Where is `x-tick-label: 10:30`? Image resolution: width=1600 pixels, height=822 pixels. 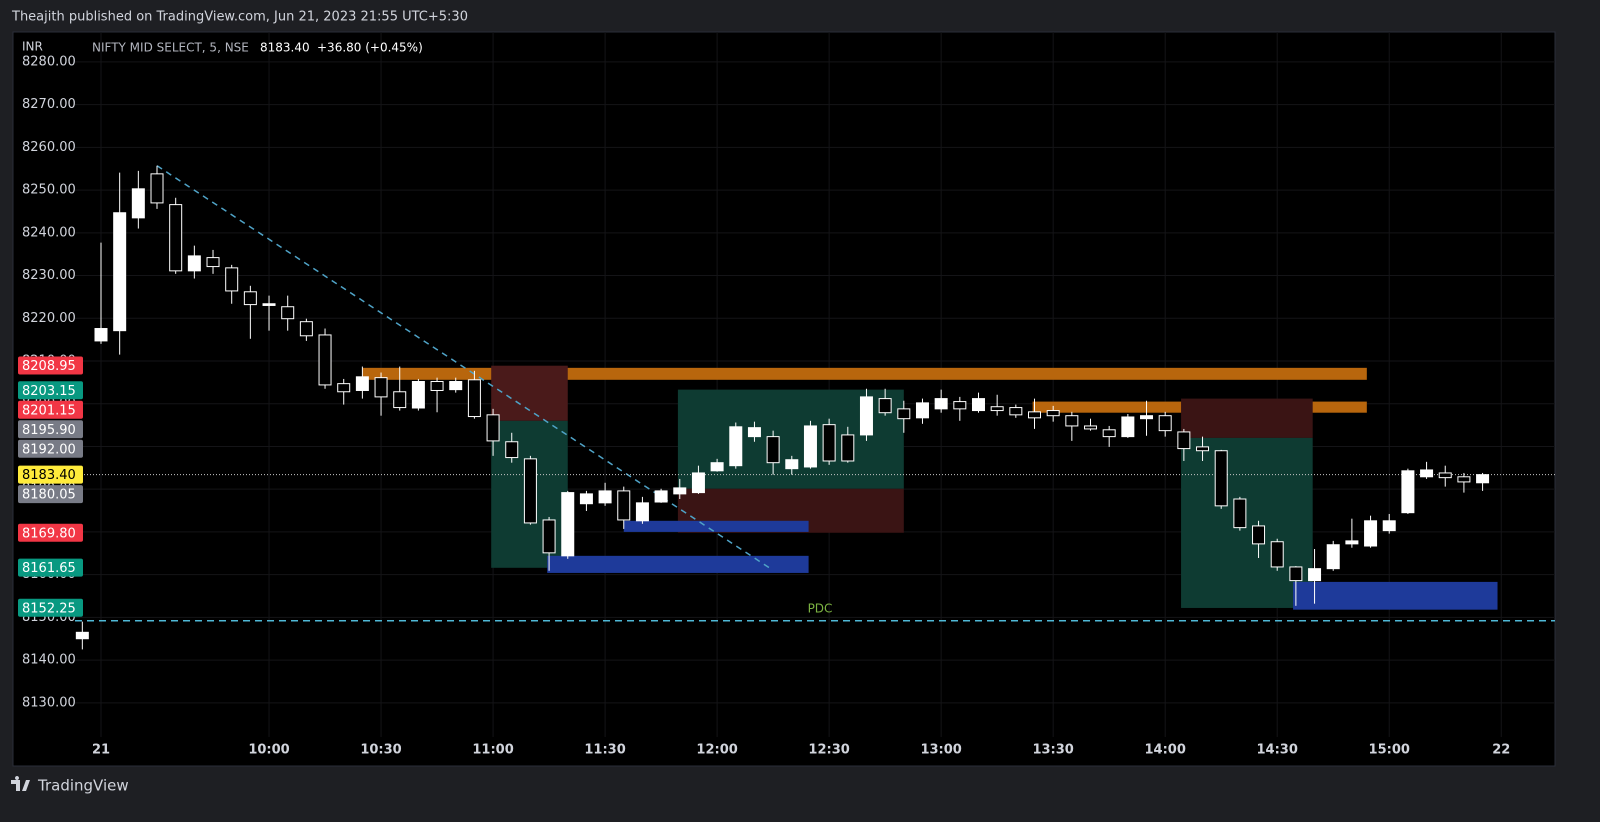
x-tick-label: 10:30 is located at coordinates (380, 750).